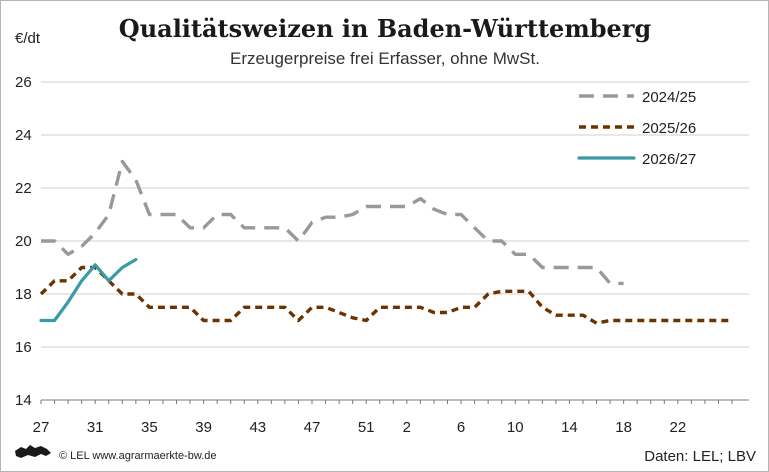 The width and height of the screenshot is (769, 472). What do you see at coordinates (41, 427) in the screenshot?
I see `x-tick-label: 27` at bounding box center [41, 427].